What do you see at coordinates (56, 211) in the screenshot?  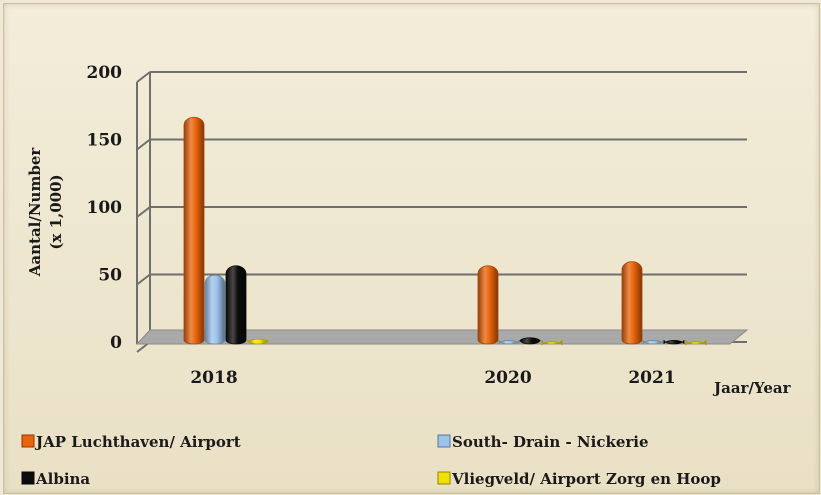 I see `y-axis-subtitle: (x 1,000)` at bounding box center [56, 211].